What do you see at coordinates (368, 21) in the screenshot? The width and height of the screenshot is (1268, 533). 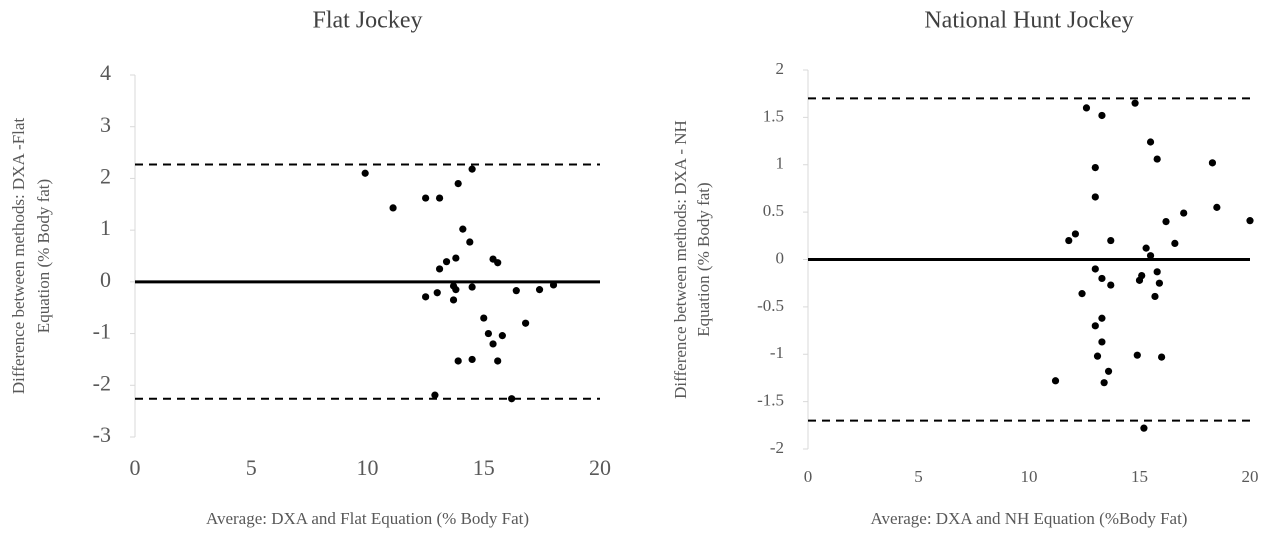 I see `chart-title: Flat Jockey` at bounding box center [368, 21].